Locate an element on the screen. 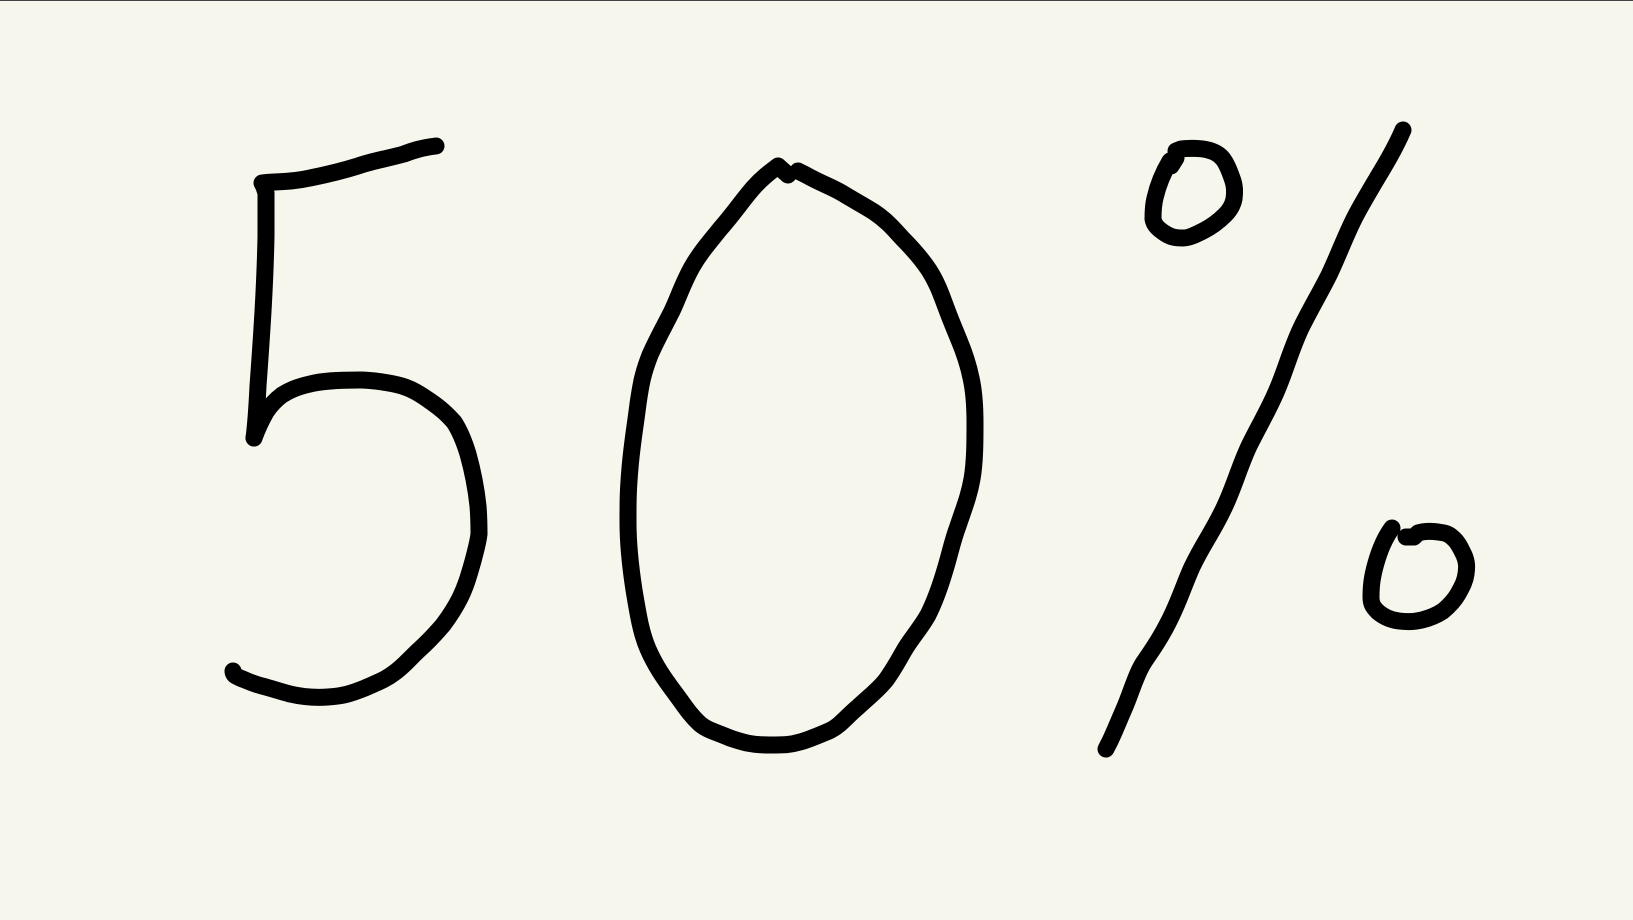  digit-five is located at coordinates (356, 421).